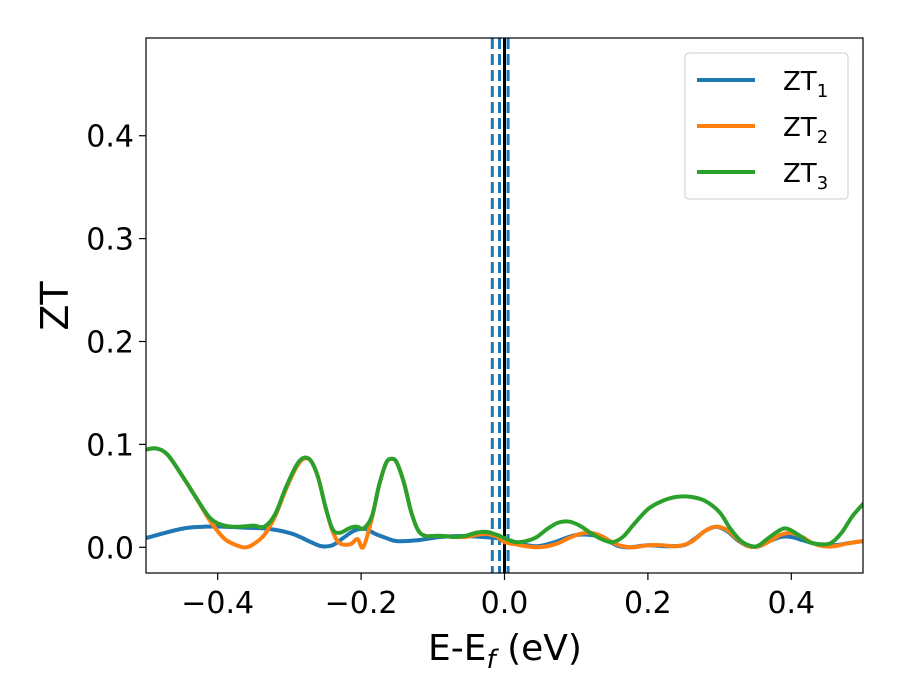 The height and width of the screenshot is (700, 900). What do you see at coordinates (110, 548) in the screenshot?
I see `y-tick-label: 0.0` at bounding box center [110, 548].